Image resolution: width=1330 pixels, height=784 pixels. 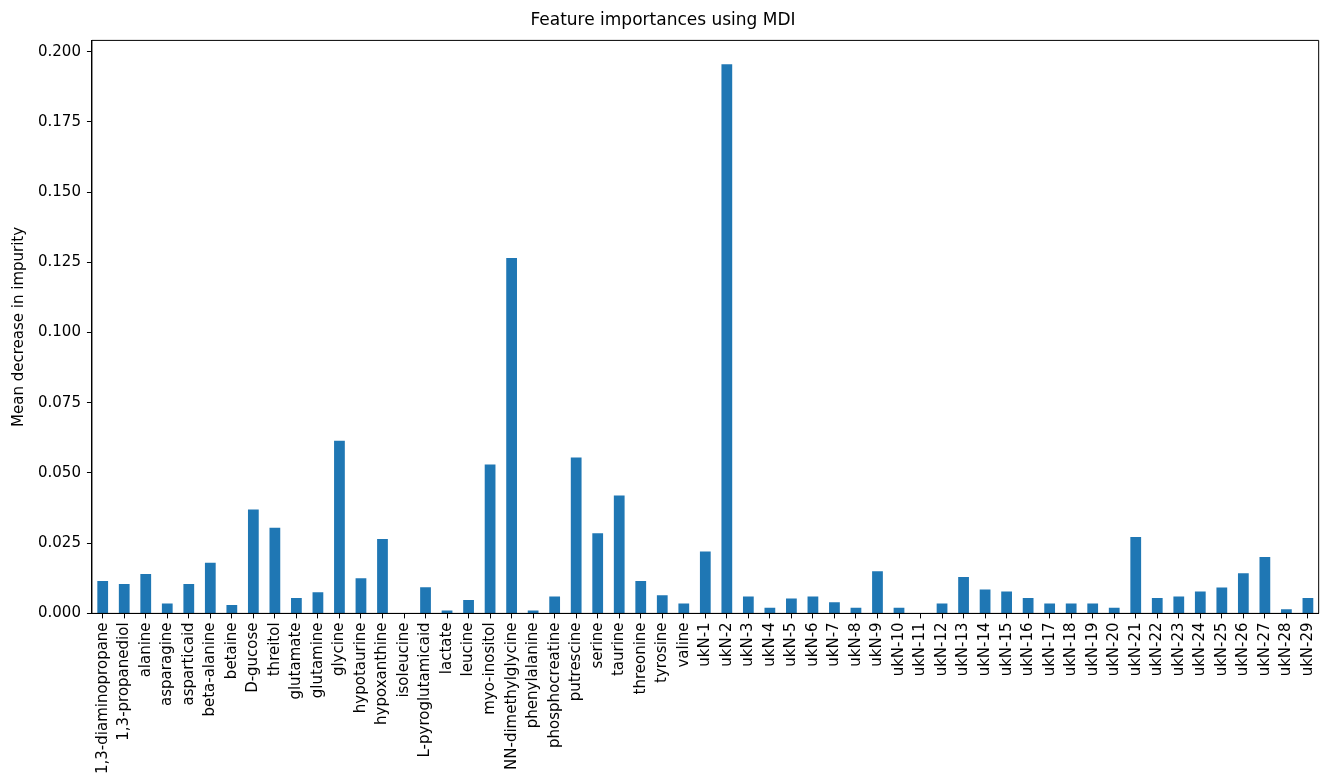 What do you see at coordinates (144, 650) in the screenshot?
I see `x-tick-label: alanine` at bounding box center [144, 650].